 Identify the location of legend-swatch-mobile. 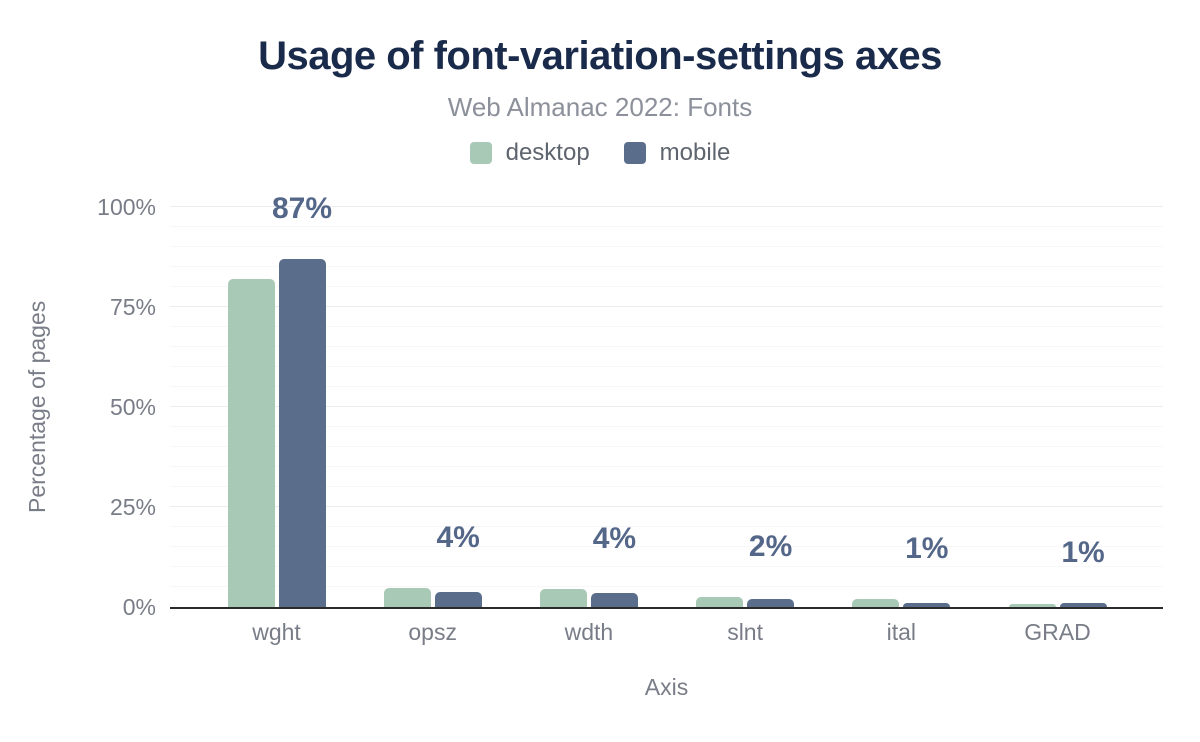
(634, 153).